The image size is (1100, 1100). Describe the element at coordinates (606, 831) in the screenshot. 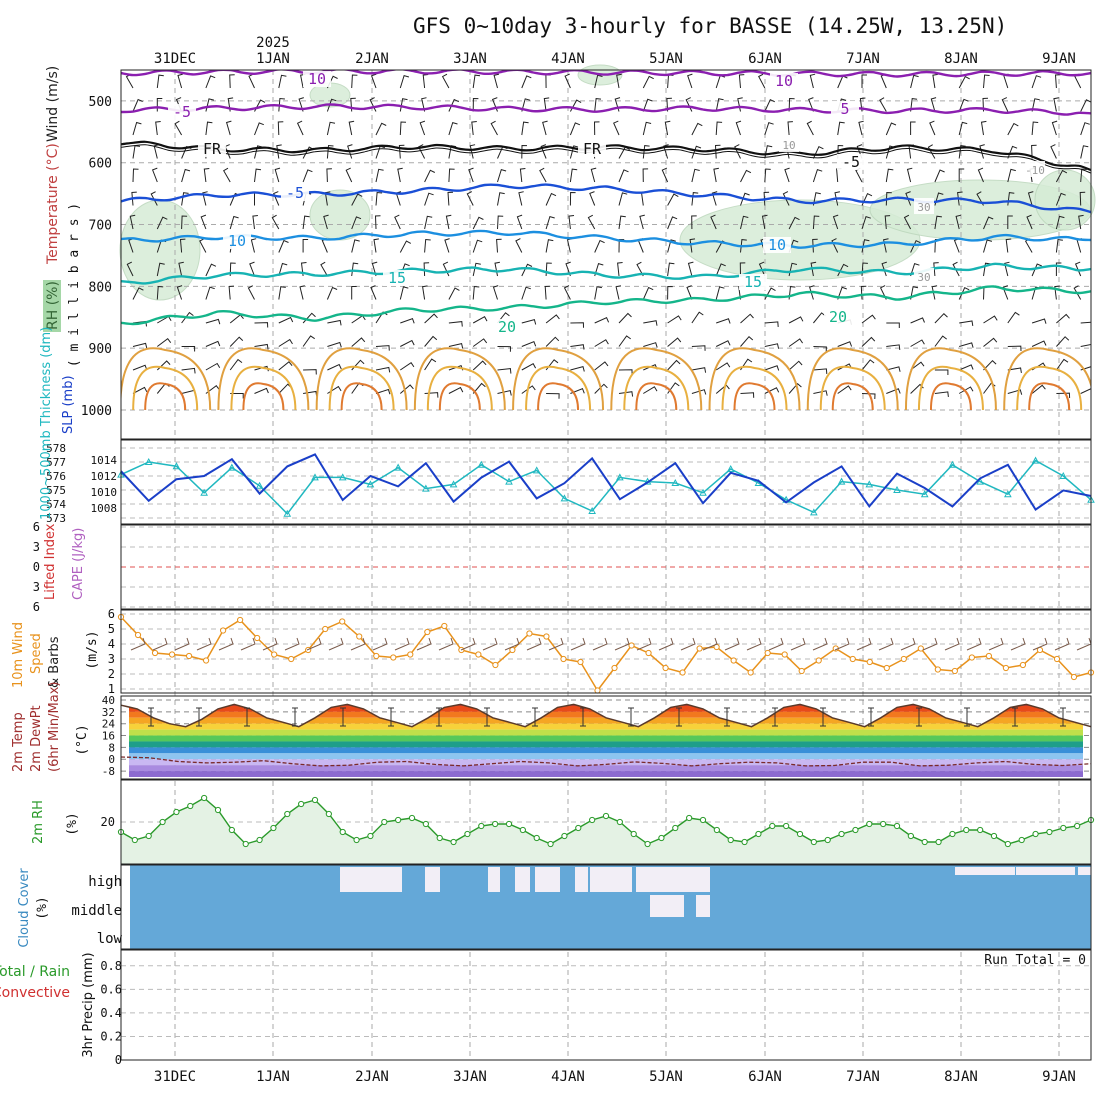

I see `rh-fill` at that location.